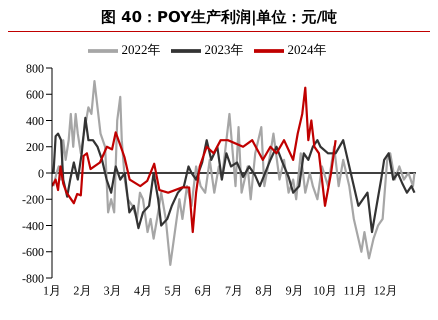  Describe the element at coordinates (141, 49) in the screenshot. I see `legend-label: 2022年` at that location.